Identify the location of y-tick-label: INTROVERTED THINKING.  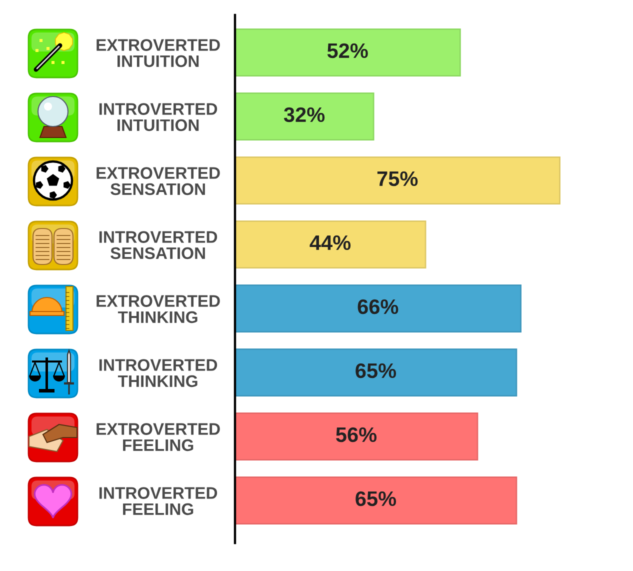
(158, 373).